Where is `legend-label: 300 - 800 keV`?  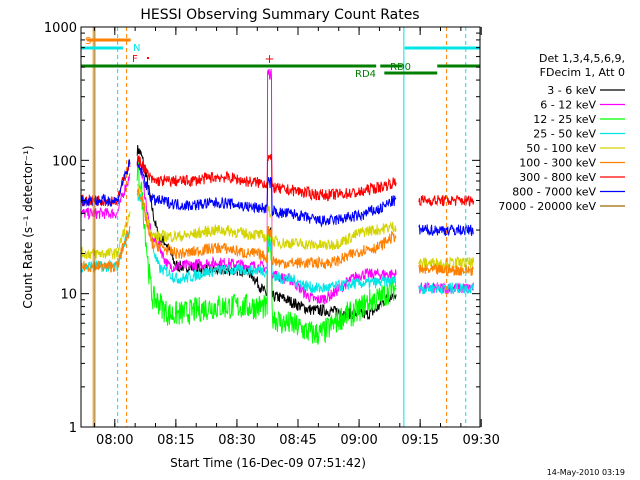
legend-label: 300 - 800 keV is located at coordinates (557, 177).